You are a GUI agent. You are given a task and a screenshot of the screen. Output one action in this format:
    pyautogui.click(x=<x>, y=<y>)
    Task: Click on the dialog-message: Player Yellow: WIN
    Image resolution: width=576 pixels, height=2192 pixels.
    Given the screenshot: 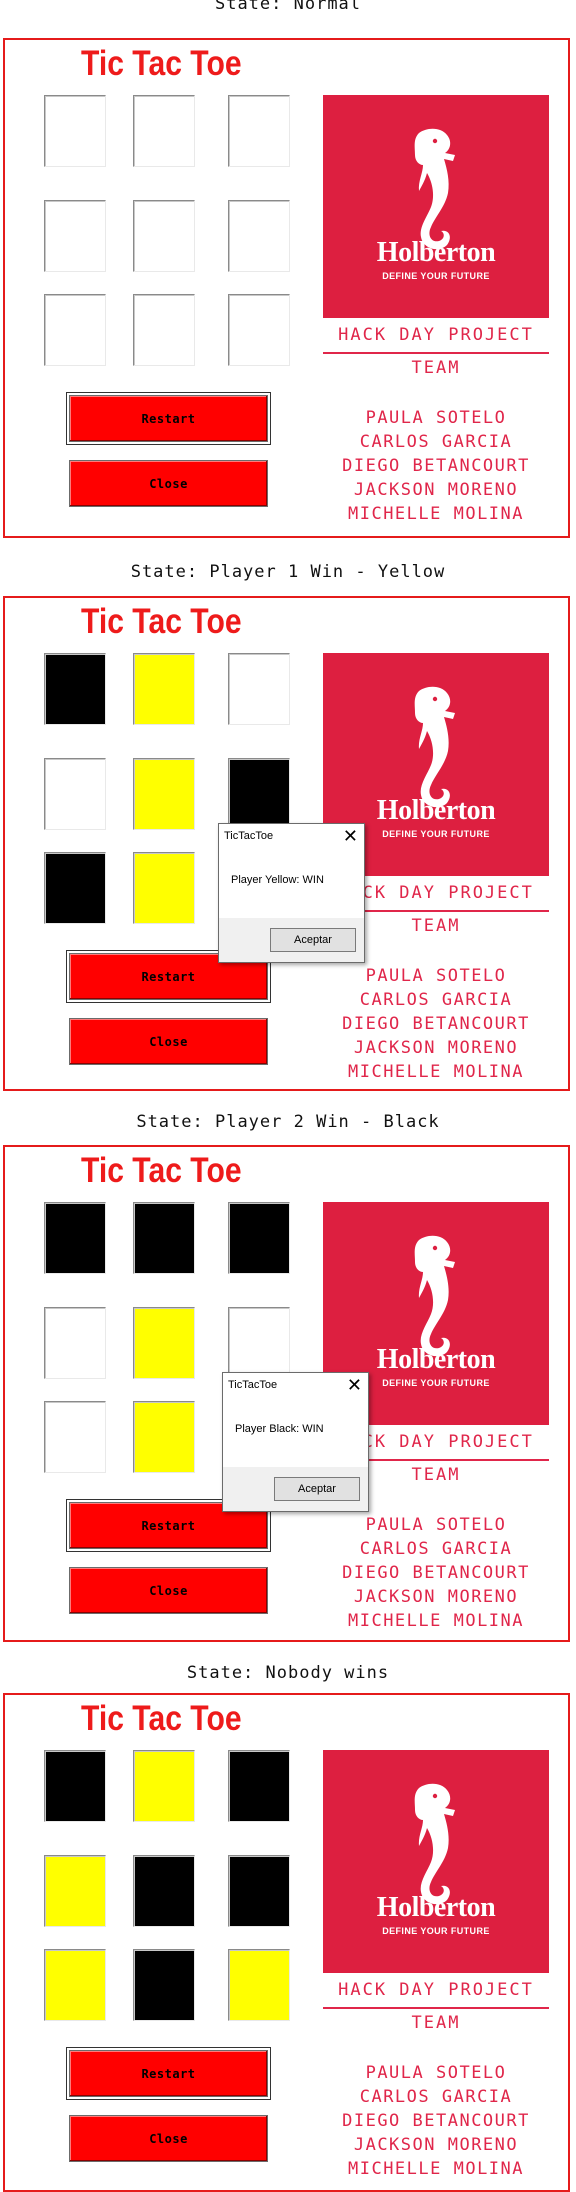 What is the action you would take?
    pyautogui.click(x=277, y=880)
    